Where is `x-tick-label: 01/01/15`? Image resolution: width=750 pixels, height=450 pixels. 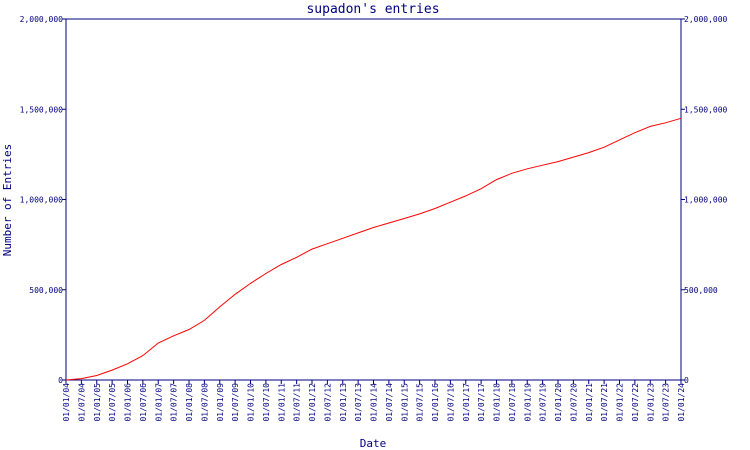 x-tick-label: 01/01/15 is located at coordinates (404, 402).